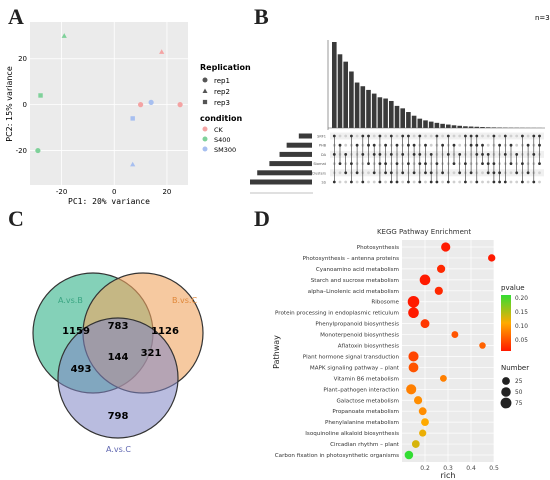 The image size is (550, 480). I want to click on set-name-label: PHB, so click(323, 146).